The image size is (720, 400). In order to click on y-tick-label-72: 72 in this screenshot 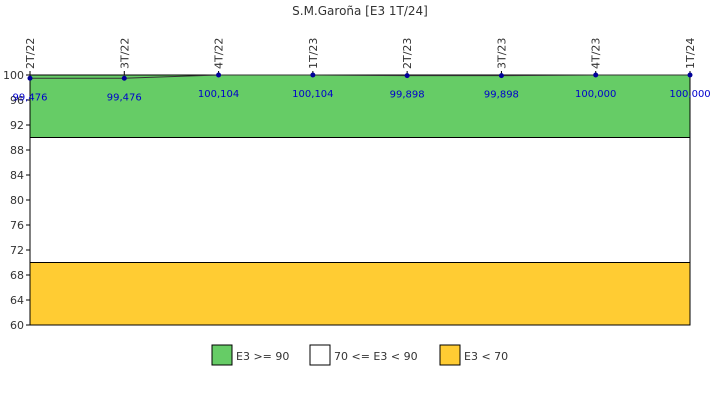, I will do `click(17, 250)`.